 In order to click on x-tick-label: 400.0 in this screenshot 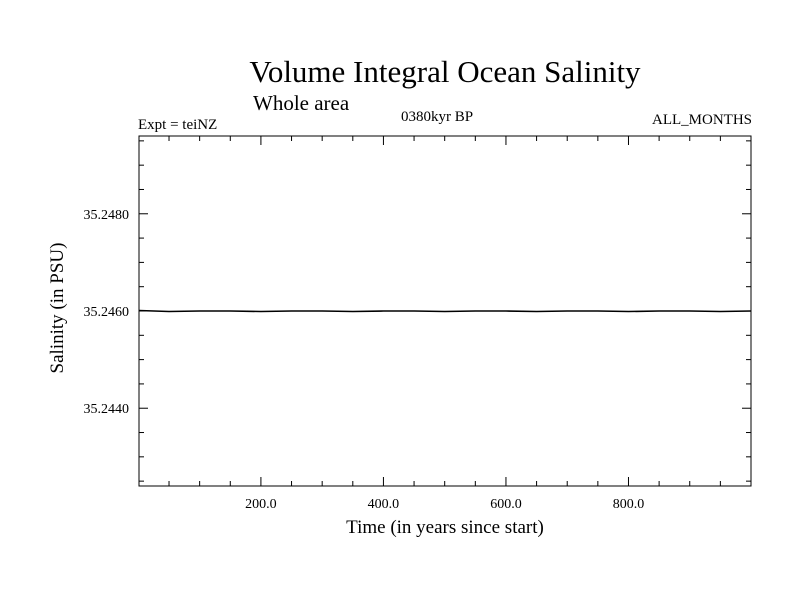, I will do `click(384, 504)`.